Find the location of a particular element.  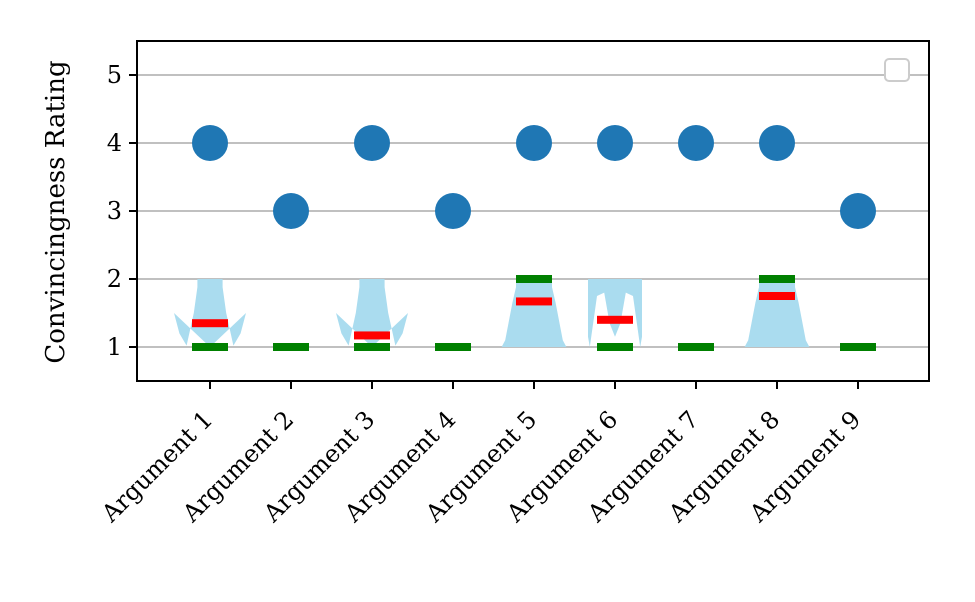

y-tick-label: 1 is located at coordinates (114, 347).